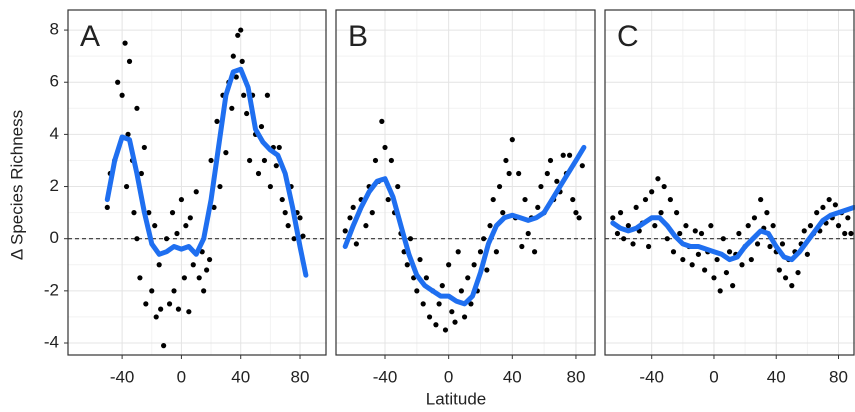 This screenshot has width=855, height=412. I want to click on y-tick-label: 6, so click(54, 81).